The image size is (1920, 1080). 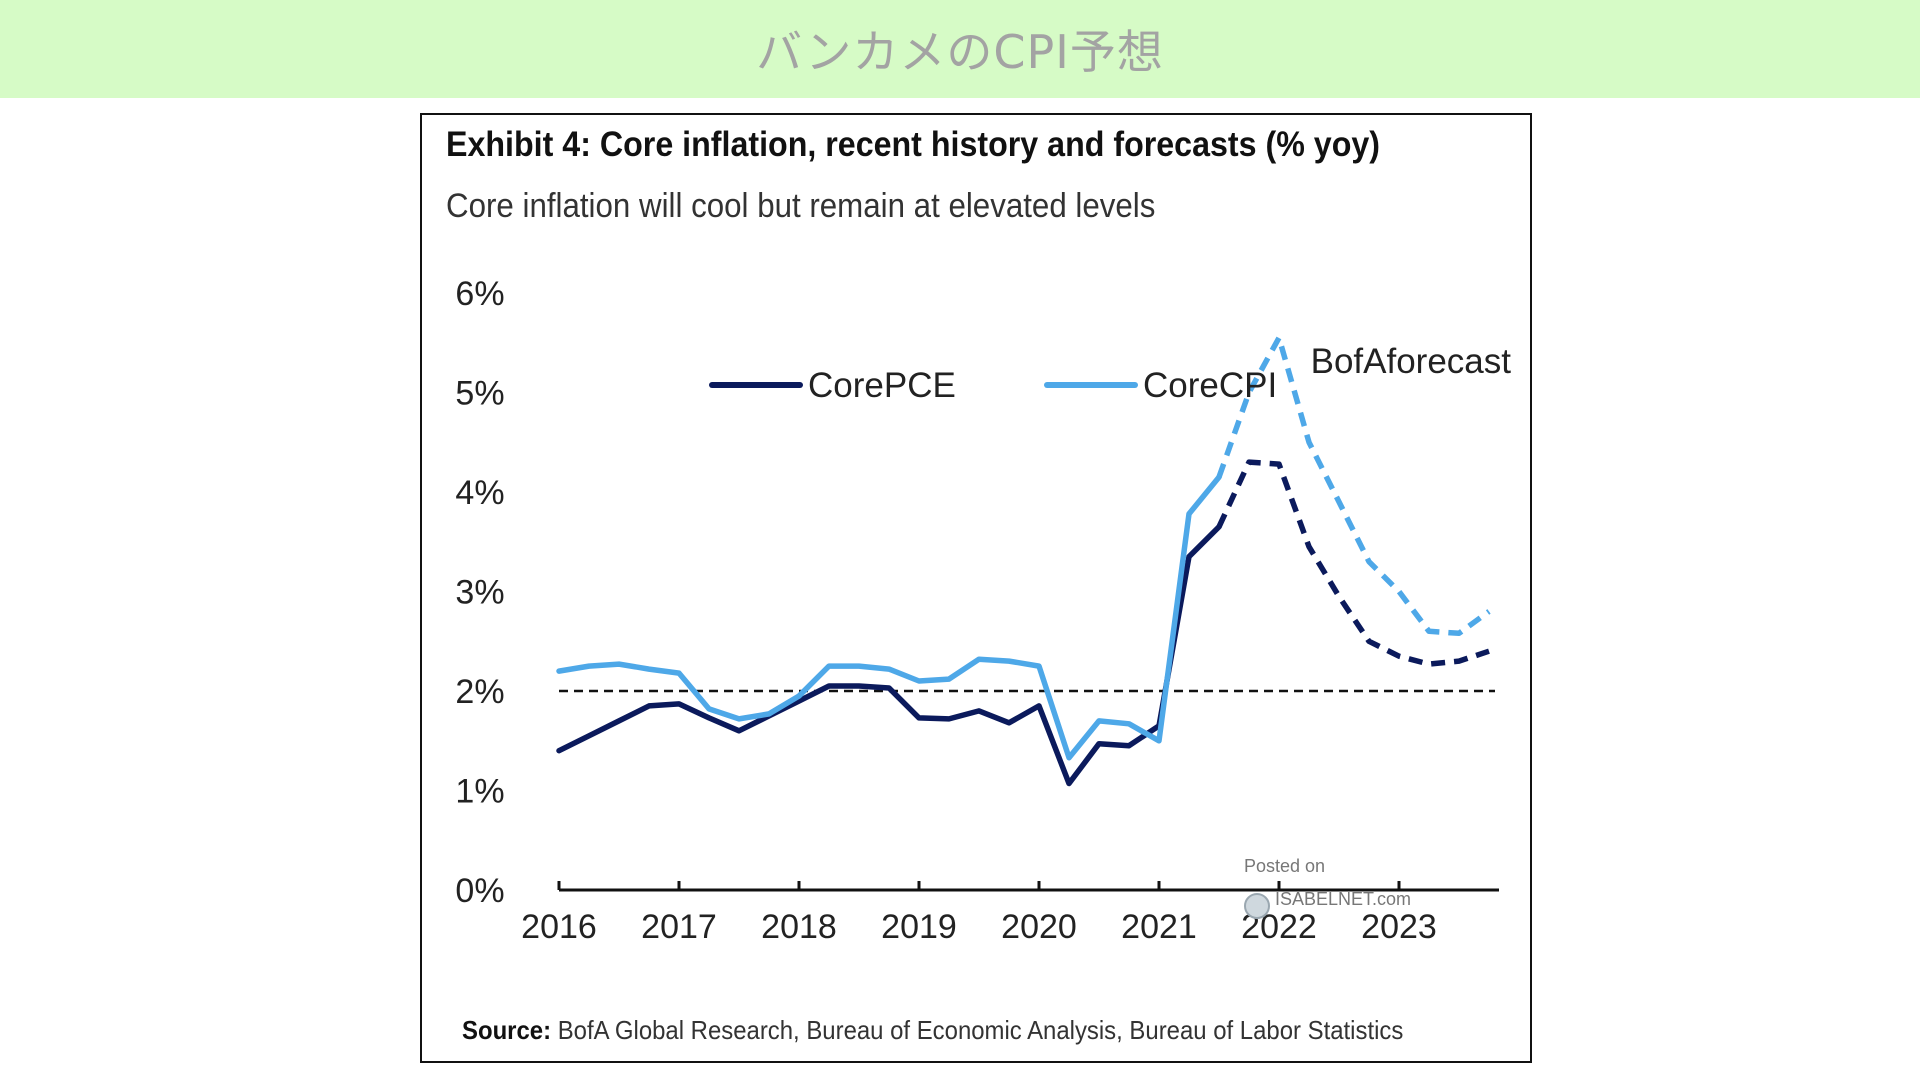 I want to click on y-tick-label: 6%, so click(x=479, y=294).